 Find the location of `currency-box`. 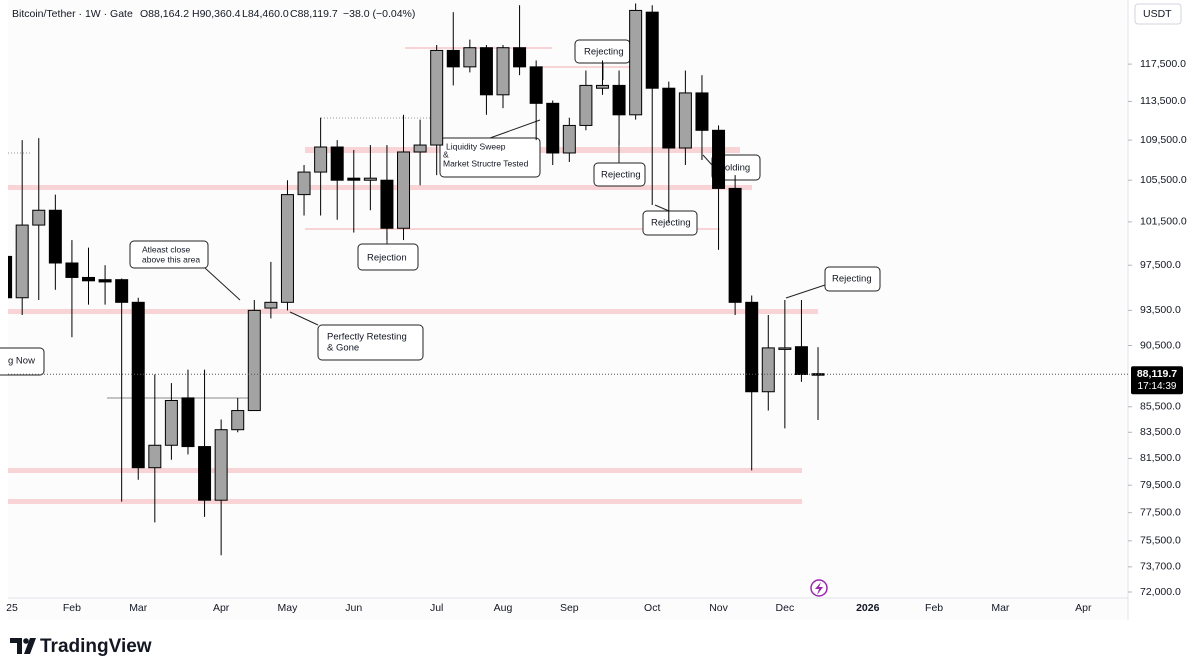

currency-box is located at coordinates (1158, 14).